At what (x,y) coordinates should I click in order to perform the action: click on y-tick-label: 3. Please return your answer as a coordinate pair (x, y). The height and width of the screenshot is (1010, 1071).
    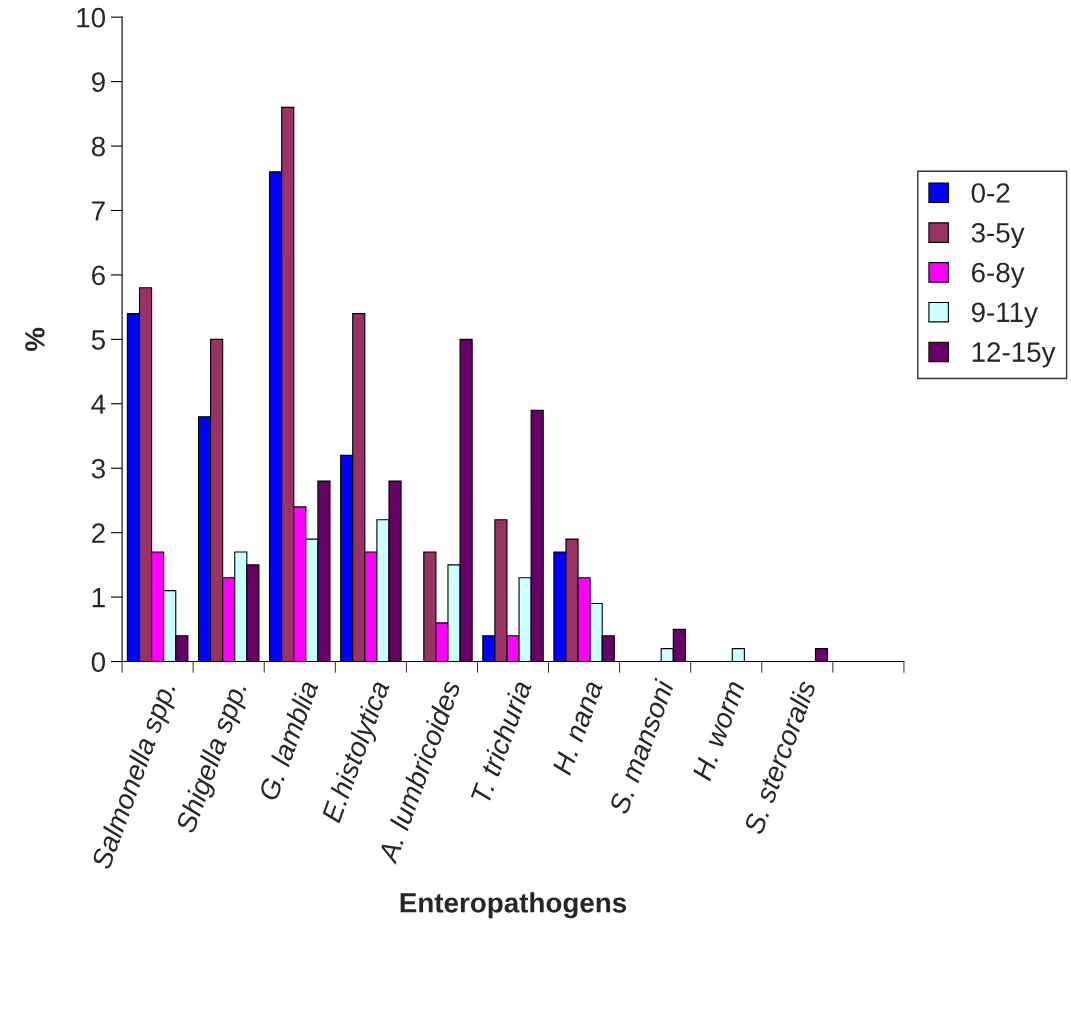
    Looking at the image, I should click on (98, 468).